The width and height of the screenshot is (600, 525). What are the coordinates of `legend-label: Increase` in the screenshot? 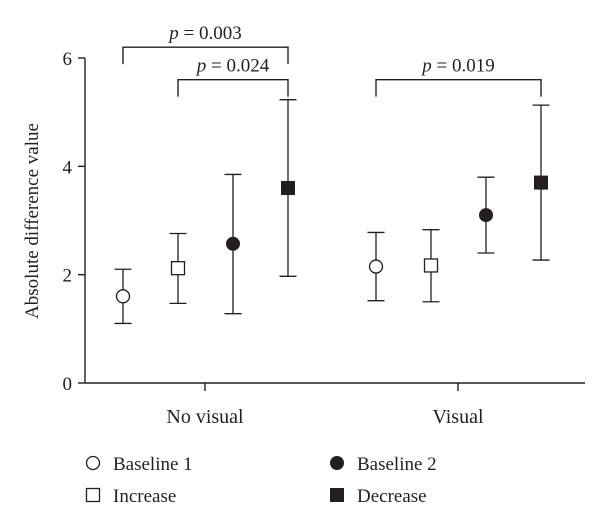 It's located at (144, 496).